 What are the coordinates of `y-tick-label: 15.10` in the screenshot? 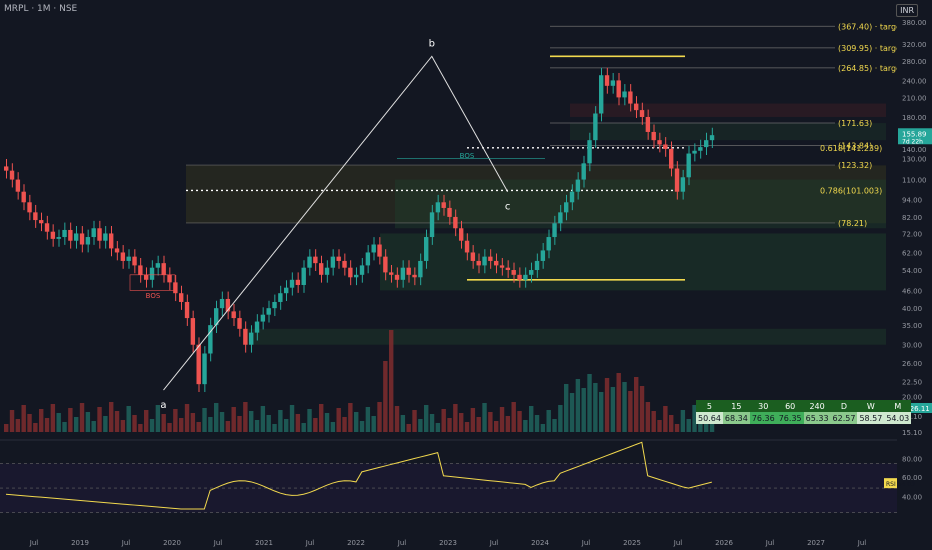 It's located at (912, 433).